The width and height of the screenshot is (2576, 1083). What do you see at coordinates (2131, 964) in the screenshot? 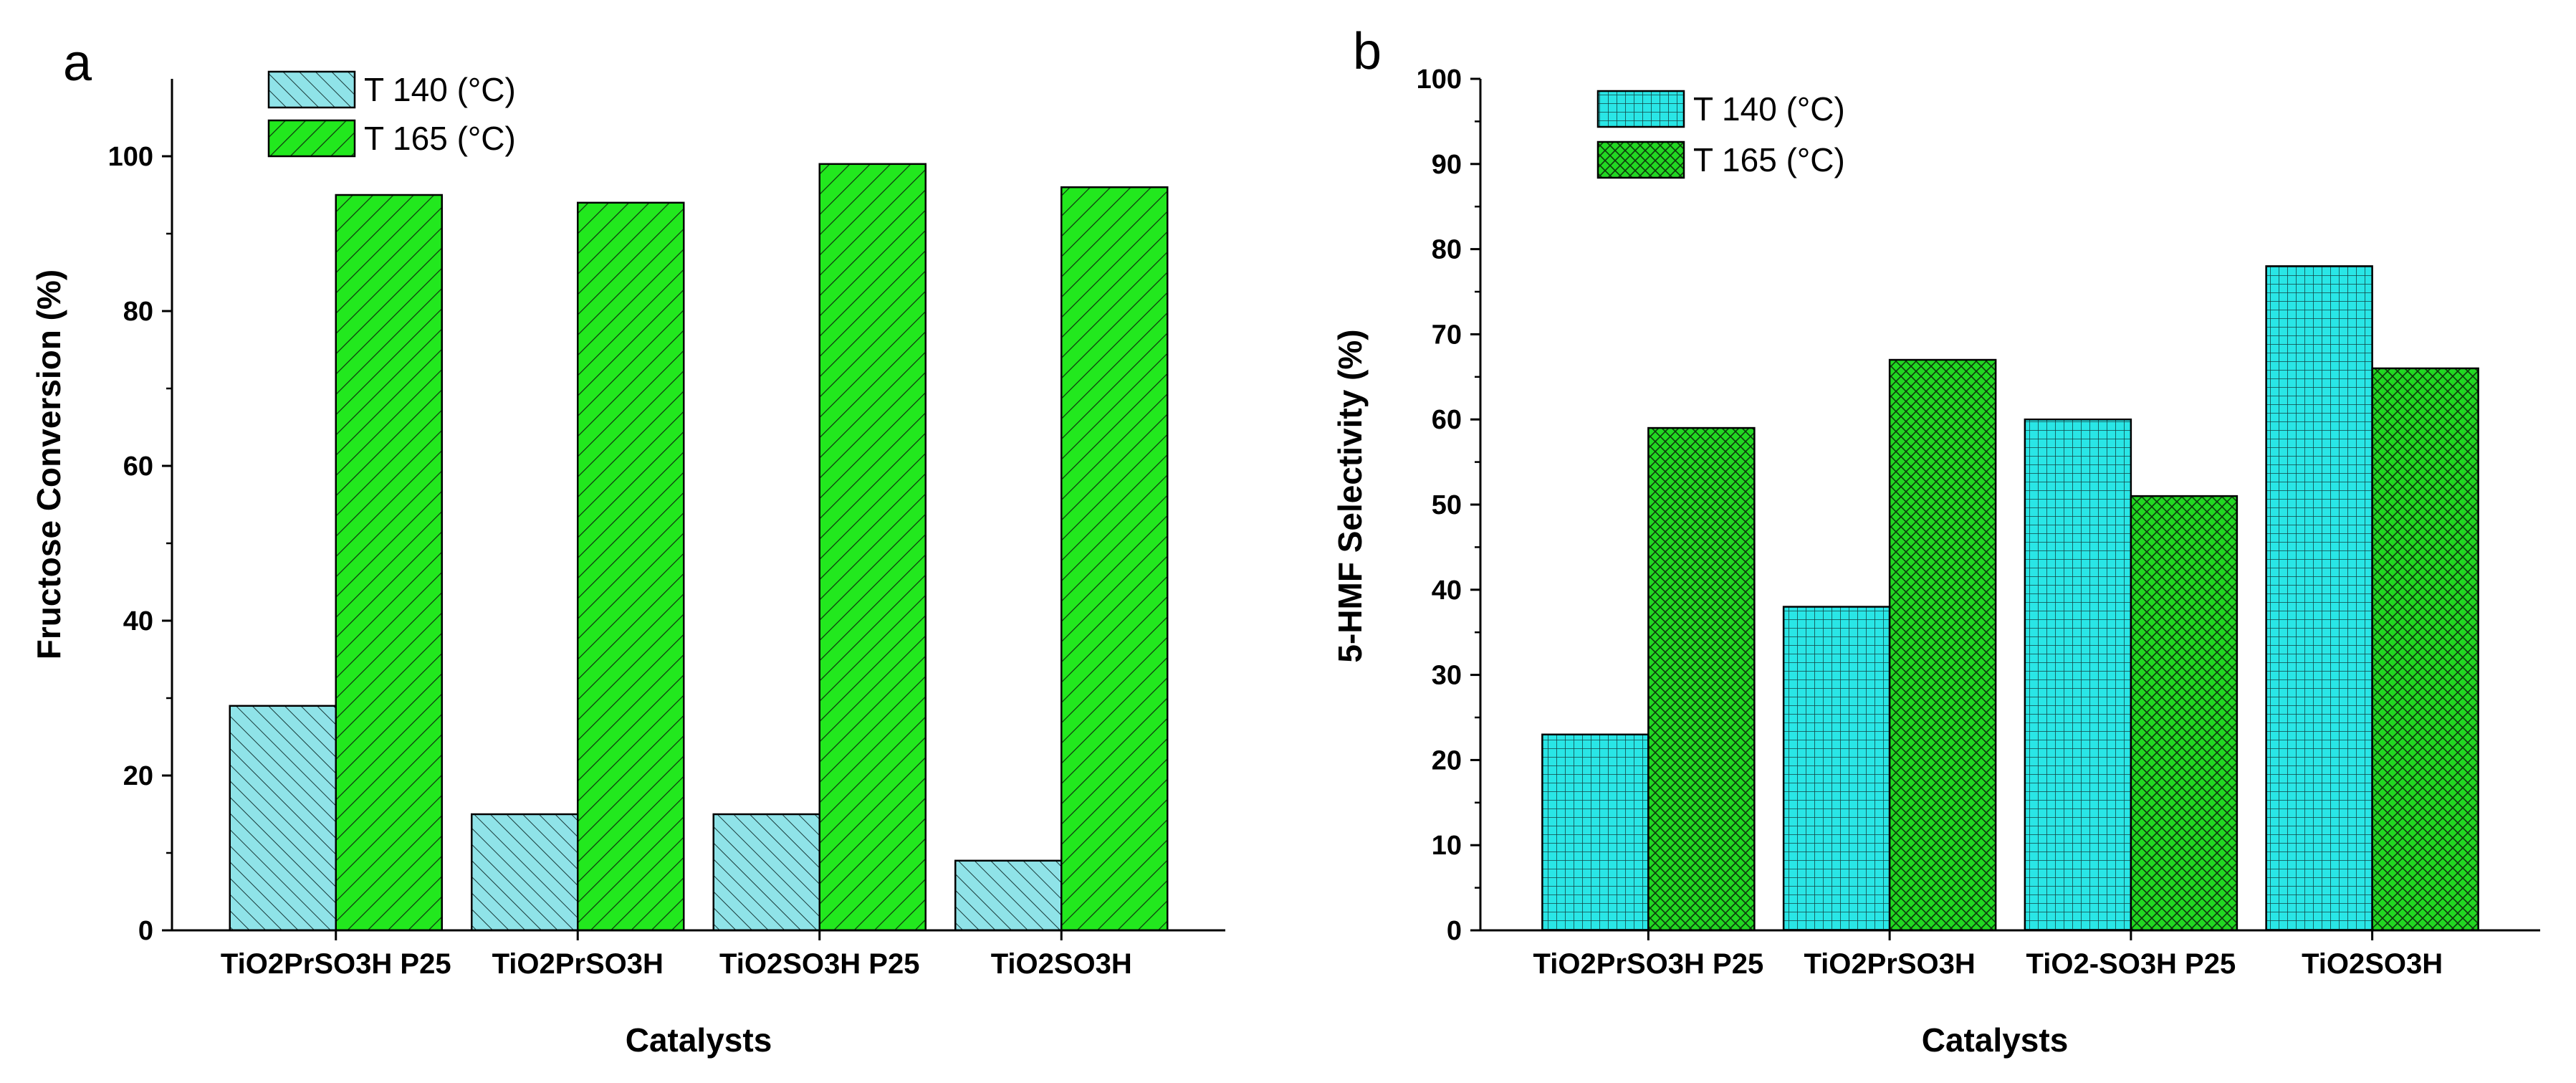
I see `x-category-label: TiO2-SO3H P25` at bounding box center [2131, 964].